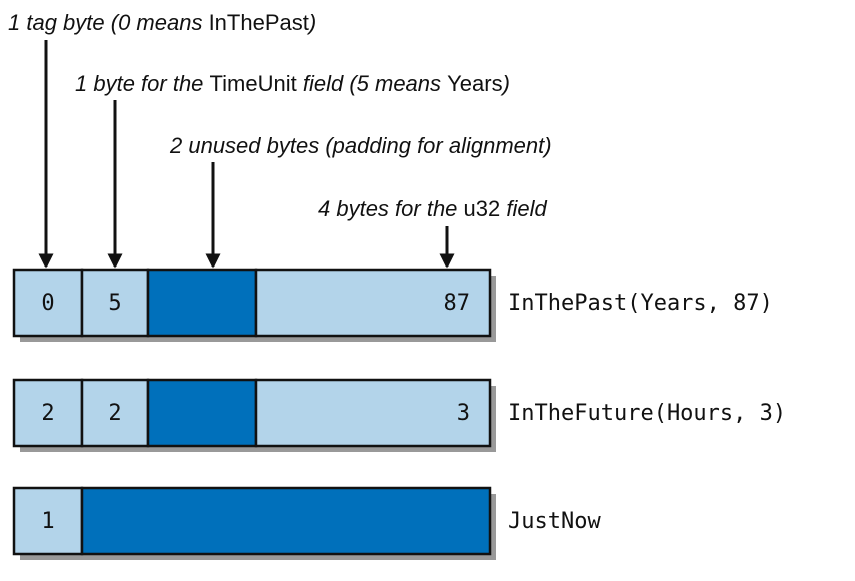 The height and width of the screenshot is (581, 855). I want to click on cell-value: 0, so click(47, 303).